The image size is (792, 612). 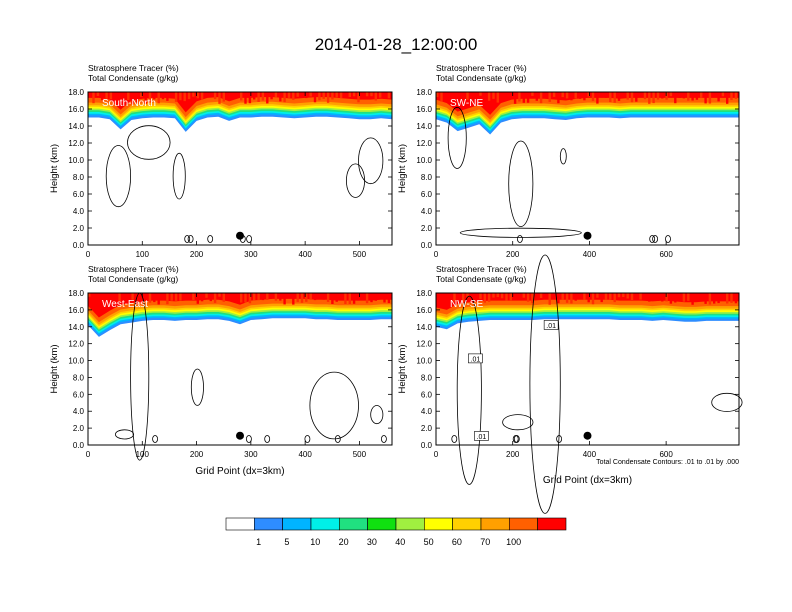 I want to click on y-axis-label: Height (km), so click(x=54, y=368).